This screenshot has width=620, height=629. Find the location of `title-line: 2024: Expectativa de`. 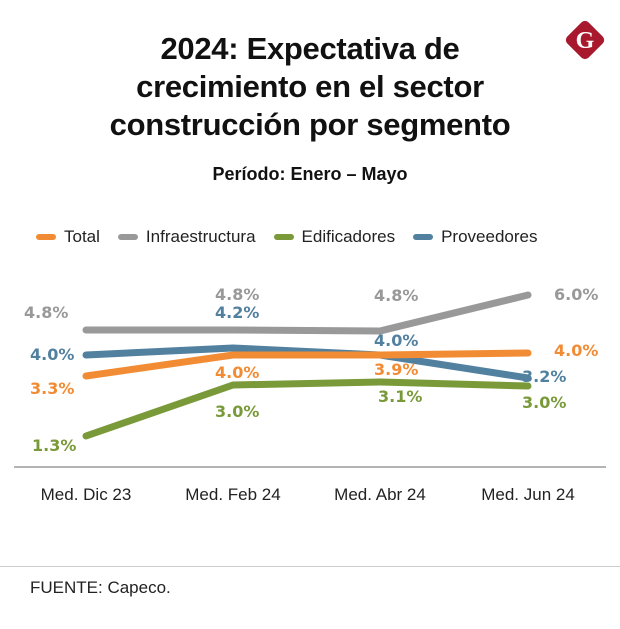

title-line: 2024: Expectativa de is located at coordinates (310, 48).